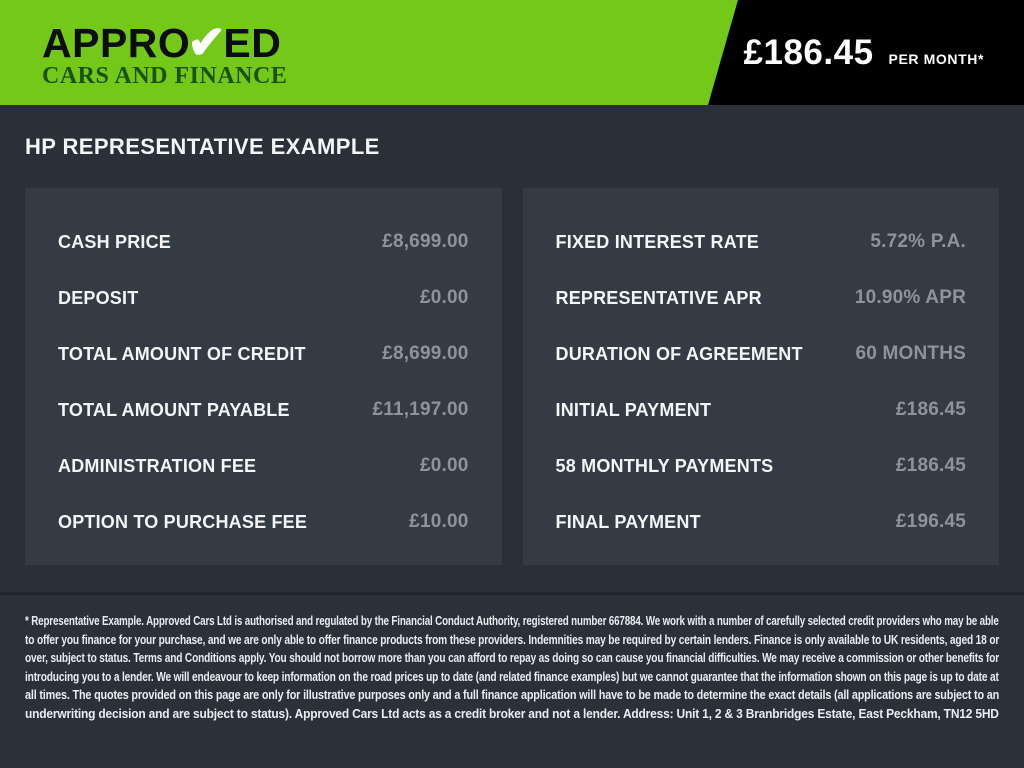 The image size is (1024, 768). What do you see at coordinates (657, 241) in the screenshot?
I see `row-label: FIXED INTEREST RATE` at bounding box center [657, 241].